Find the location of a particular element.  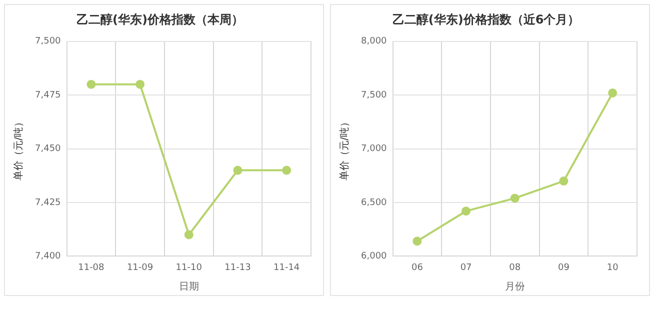

x-tick-label: 11-08 is located at coordinates (91, 267).